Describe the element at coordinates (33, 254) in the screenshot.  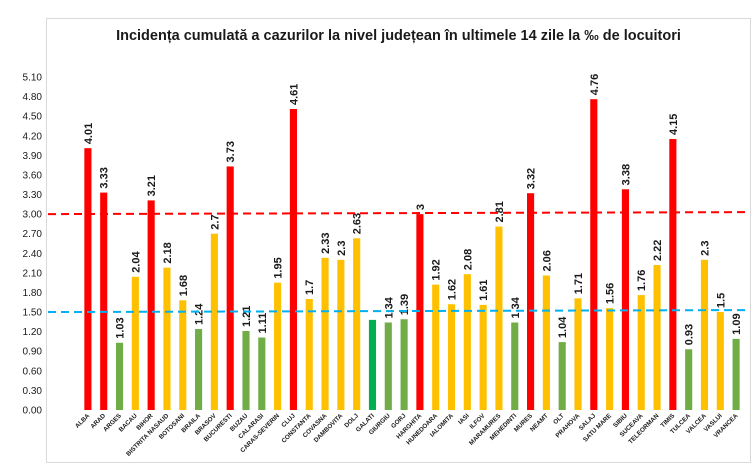
I see `y-tick-label: 2.40` at that location.